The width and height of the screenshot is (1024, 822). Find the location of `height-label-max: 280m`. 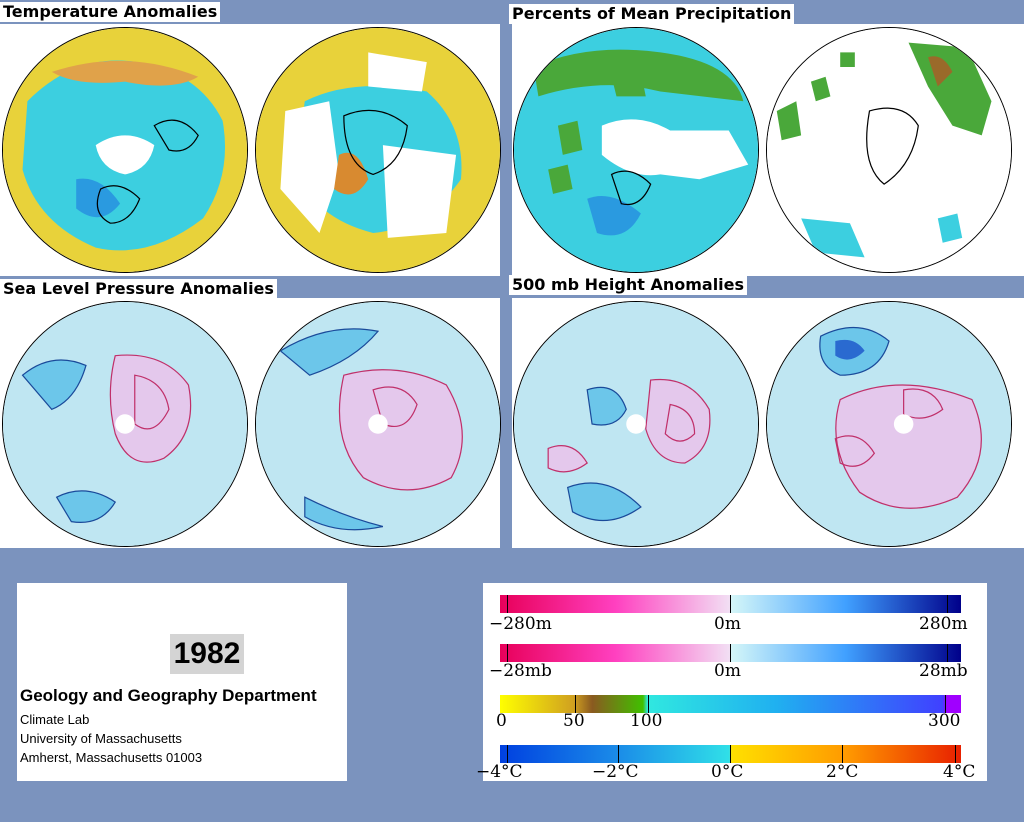

height-label-max: 280m is located at coordinates (943, 624).